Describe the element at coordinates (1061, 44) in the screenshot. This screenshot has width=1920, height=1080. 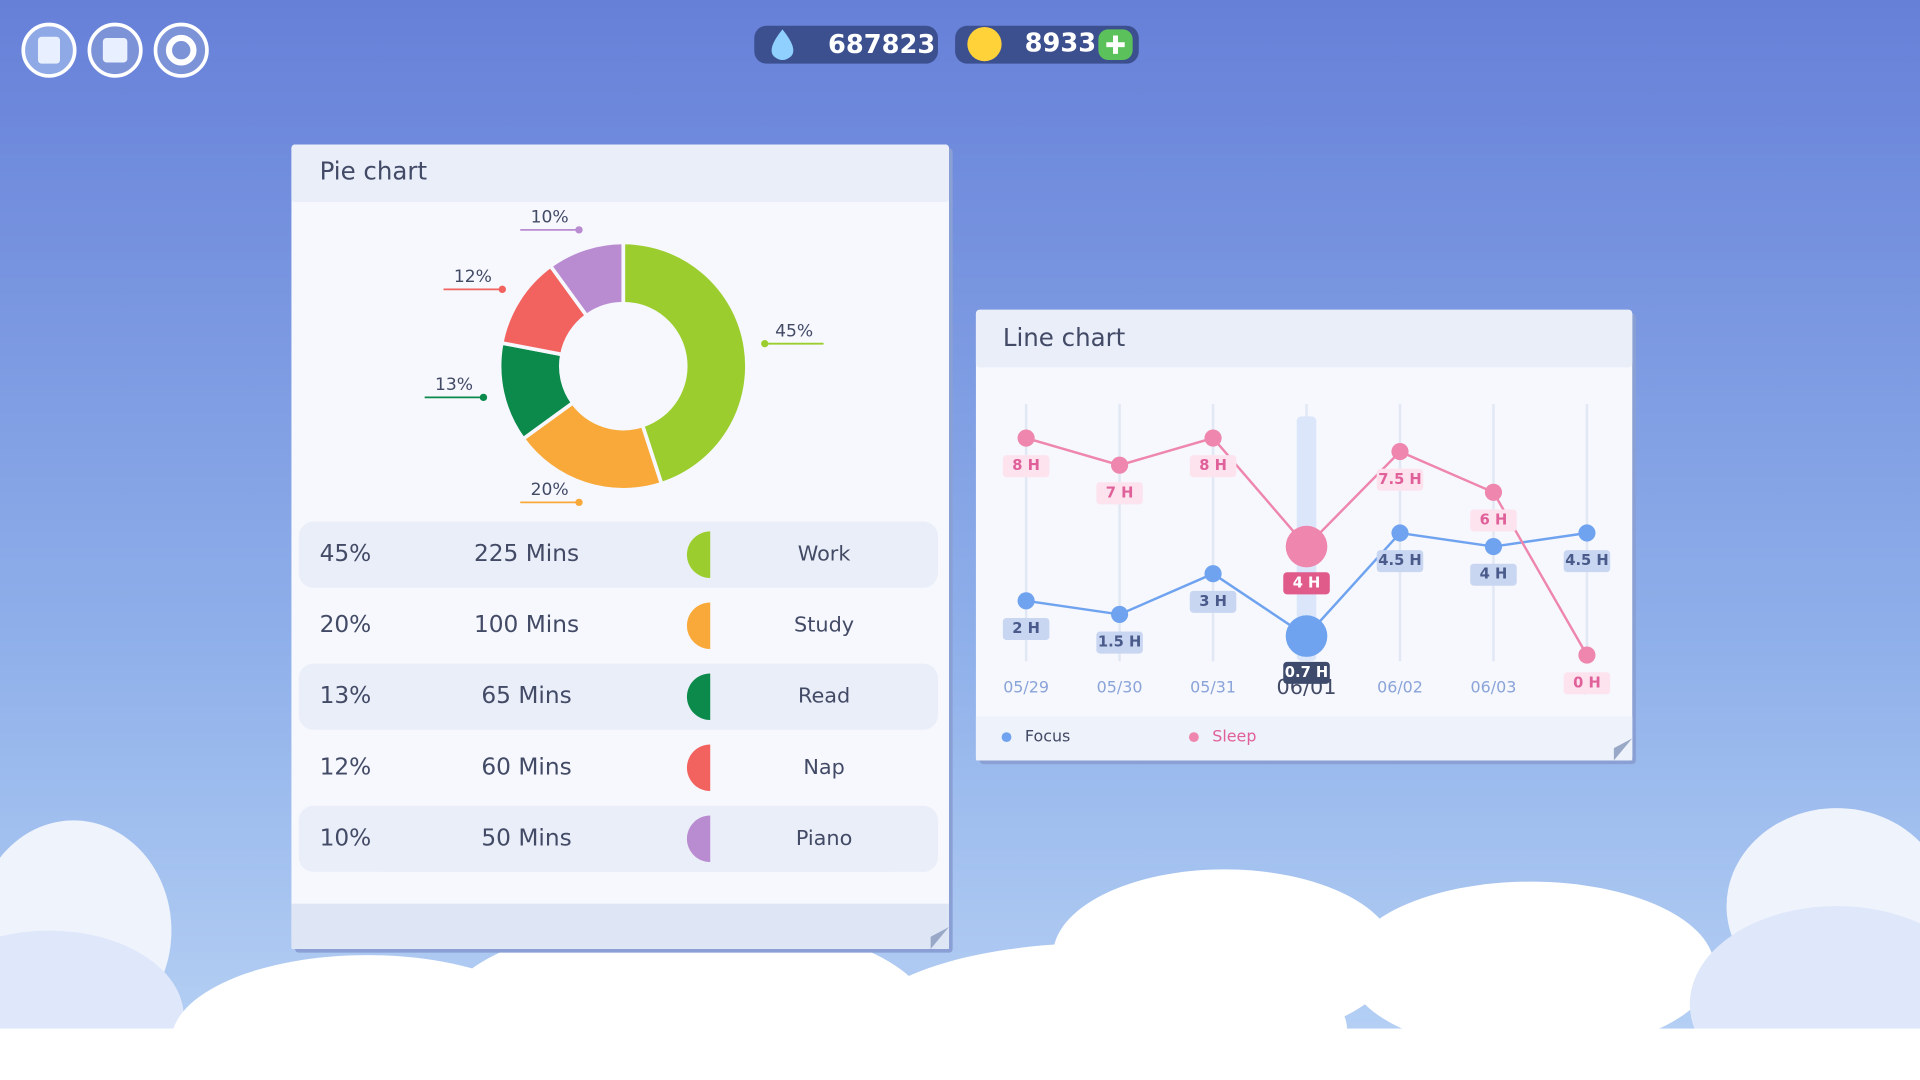
I see `sun-amount: 8933` at that location.